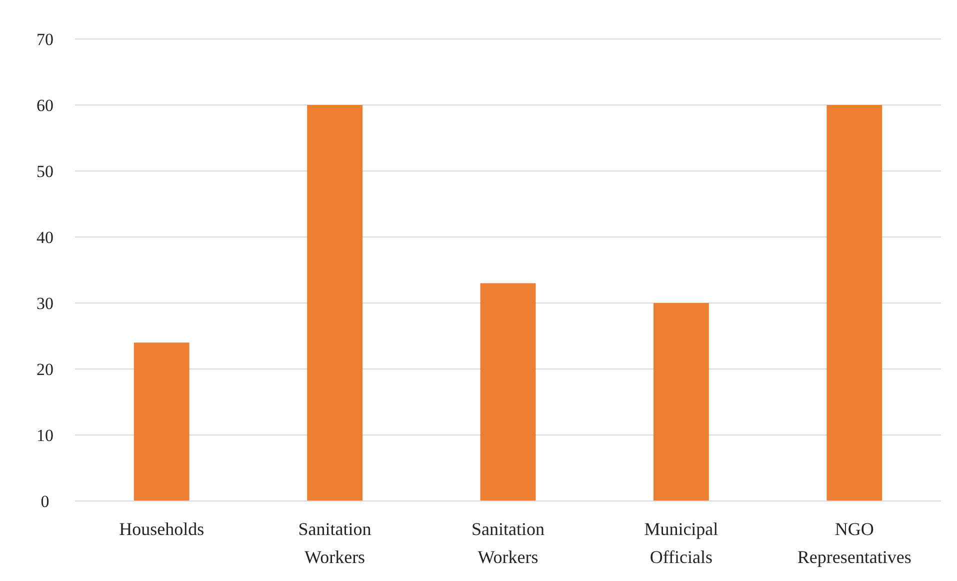 Image resolution: width=957 pixels, height=581 pixels. I want to click on y-tick-label: 20, so click(45, 369).